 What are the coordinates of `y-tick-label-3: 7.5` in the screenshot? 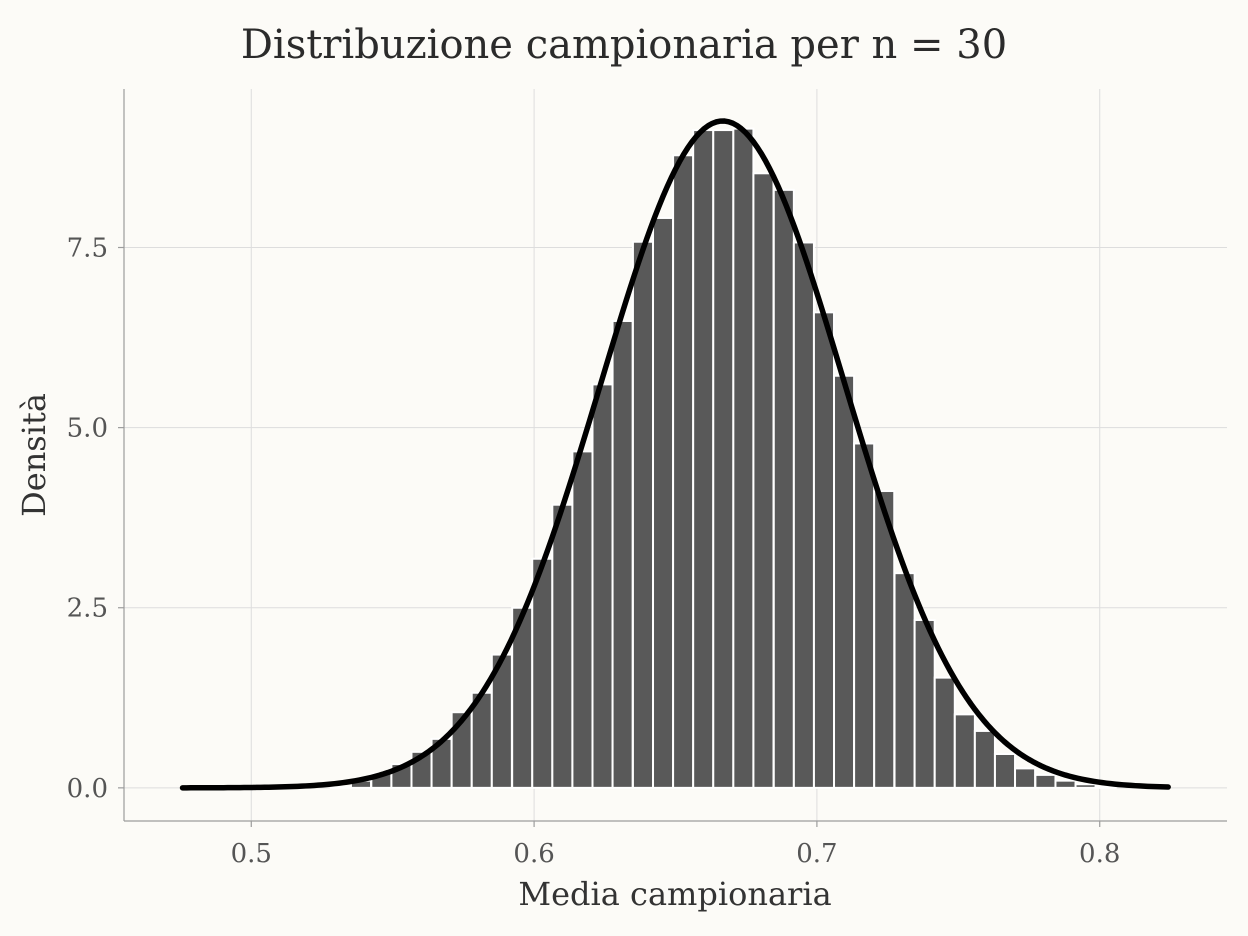 It's located at (87, 249).